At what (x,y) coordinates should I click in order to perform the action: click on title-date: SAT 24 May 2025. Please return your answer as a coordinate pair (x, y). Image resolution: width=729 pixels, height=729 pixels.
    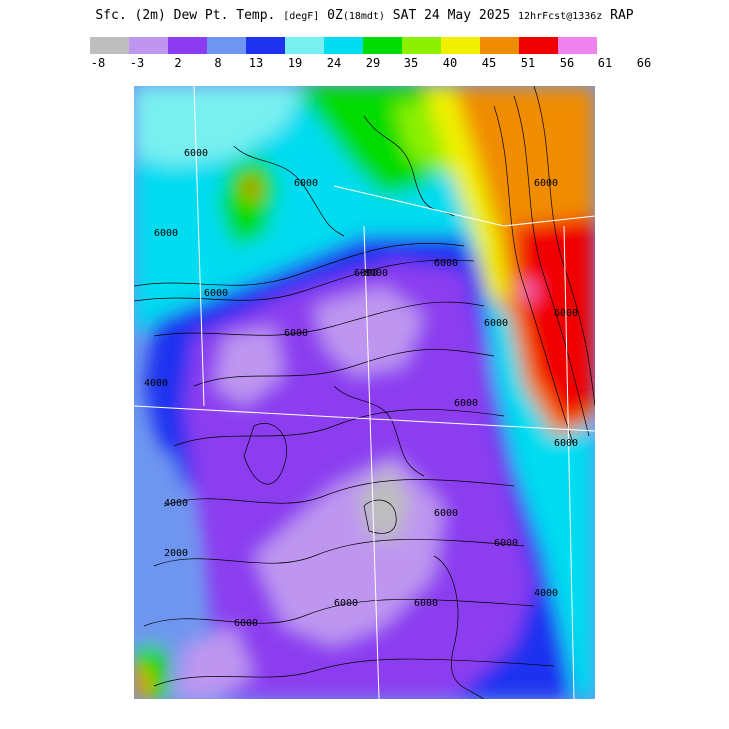
    Looking at the image, I should click on (451, 15).